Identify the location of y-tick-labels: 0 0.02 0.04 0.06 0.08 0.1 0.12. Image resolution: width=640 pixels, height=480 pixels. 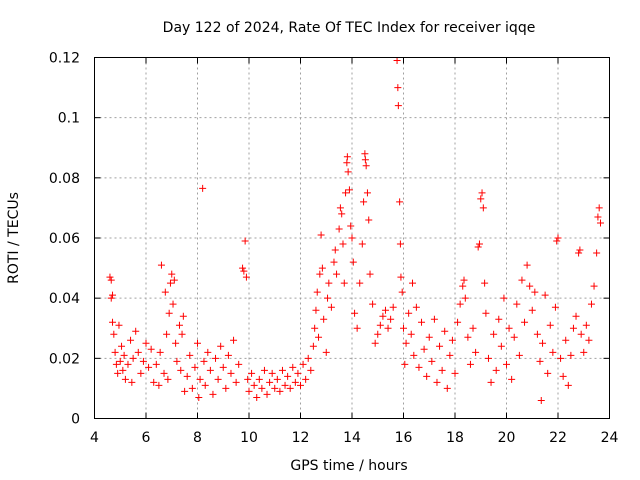
(64, 239).